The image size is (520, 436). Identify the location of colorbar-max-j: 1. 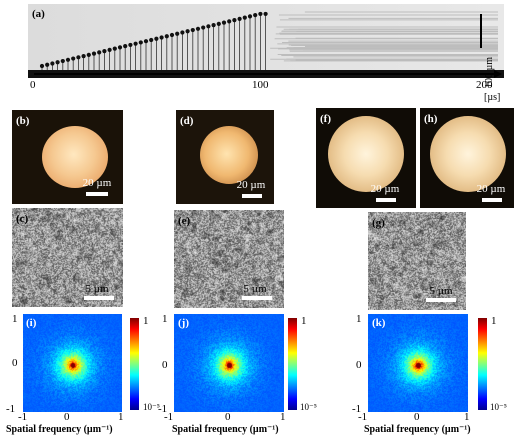
(304, 321).